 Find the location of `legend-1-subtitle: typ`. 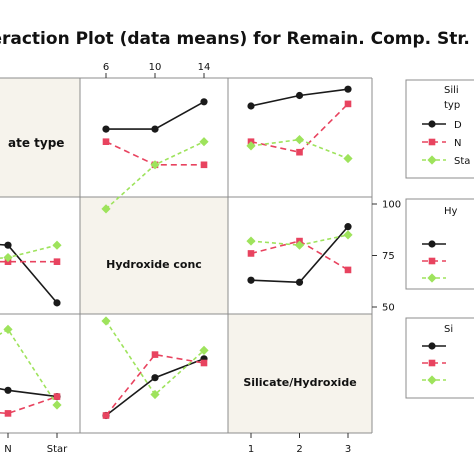

legend-1-subtitle: typ is located at coordinates (452, 105).